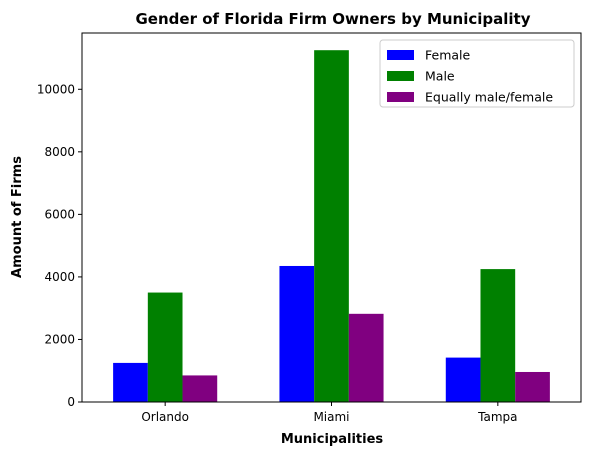  What do you see at coordinates (463, 379) in the screenshot?
I see `bar-tampa-female` at bounding box center [463, 379].